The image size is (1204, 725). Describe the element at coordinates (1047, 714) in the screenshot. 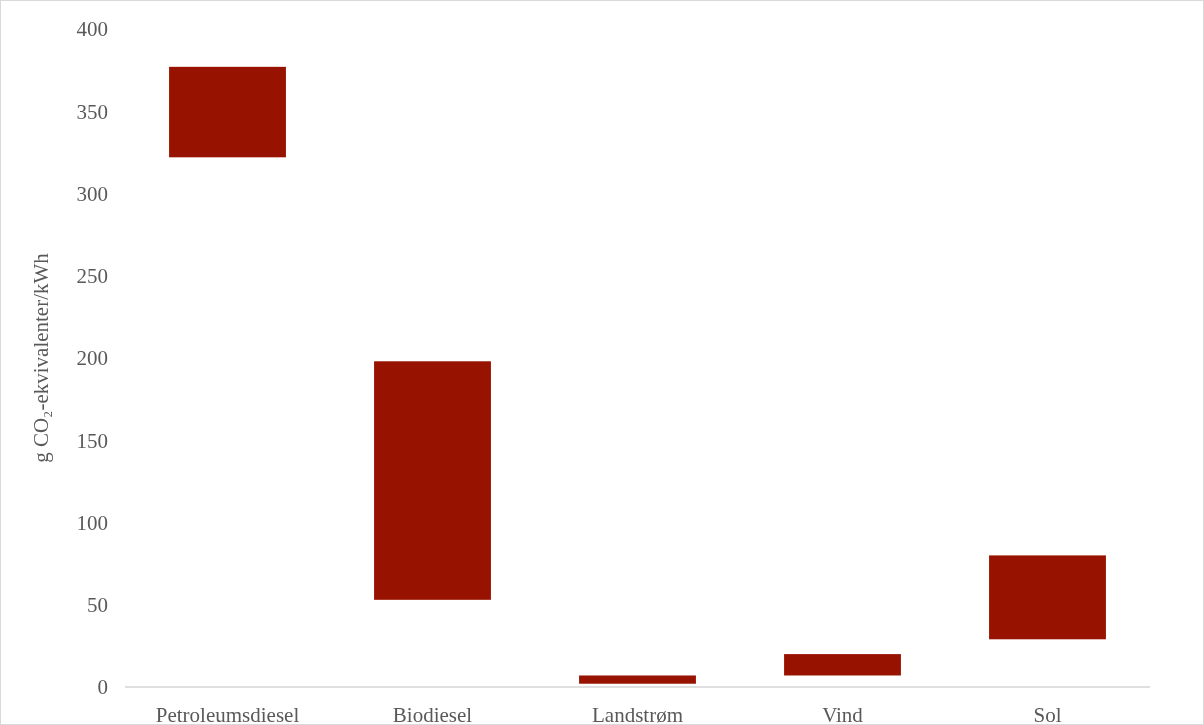

I see `x-tick-label: Sol` at that location.